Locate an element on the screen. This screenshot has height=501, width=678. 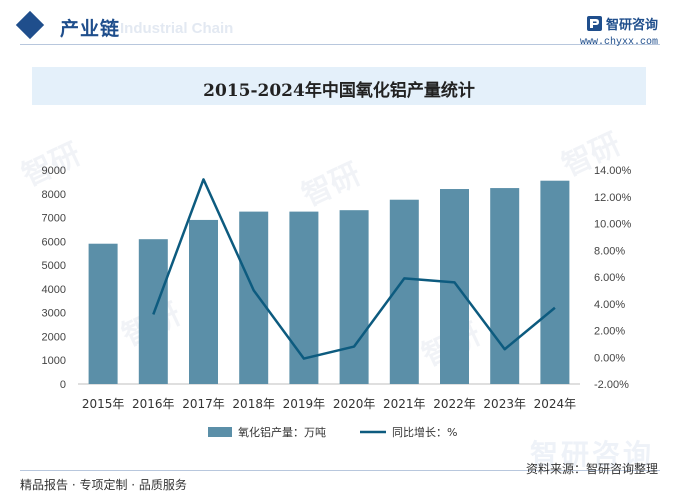
page-header: Industrial Chain 产业链 智研咨询 www.chyxx.com is located at coordinates (339, 29).